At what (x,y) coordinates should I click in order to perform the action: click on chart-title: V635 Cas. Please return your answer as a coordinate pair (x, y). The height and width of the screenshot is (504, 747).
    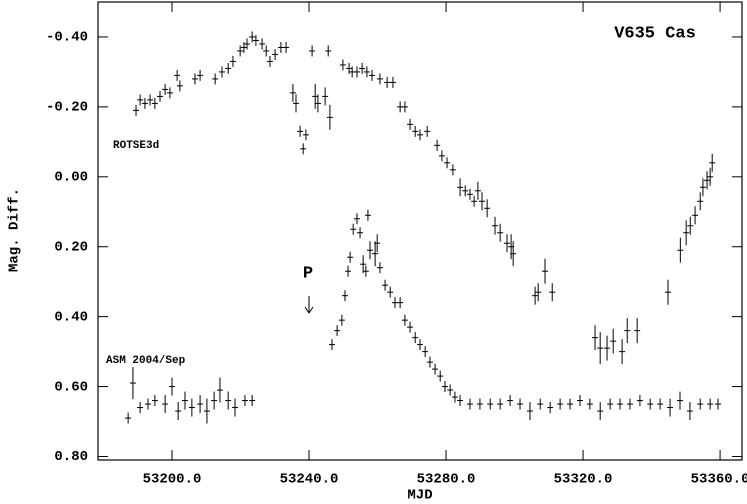
    Looking at the image, I should click on (655, 33).